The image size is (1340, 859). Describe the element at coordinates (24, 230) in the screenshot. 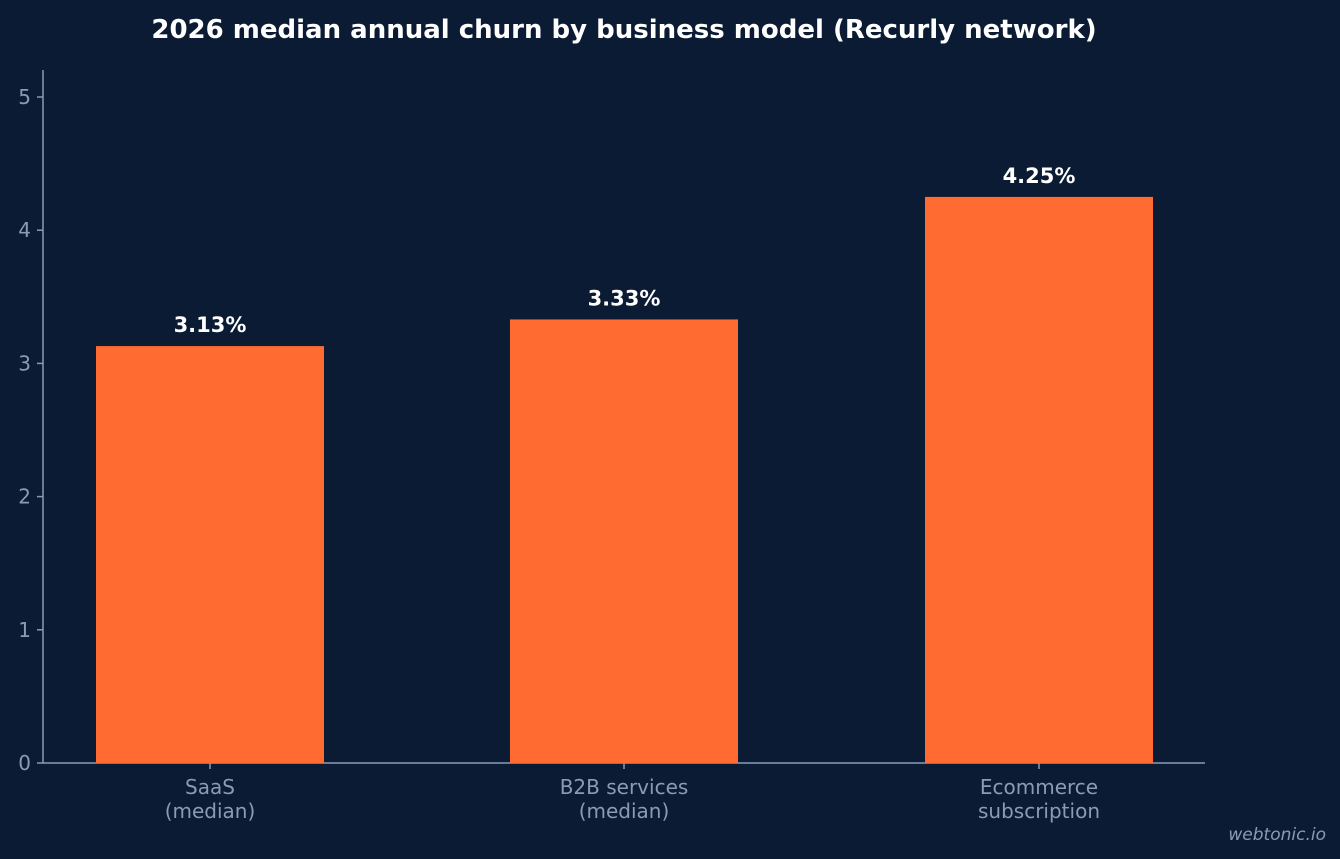

I see `y-tick-label: 4` at that location.